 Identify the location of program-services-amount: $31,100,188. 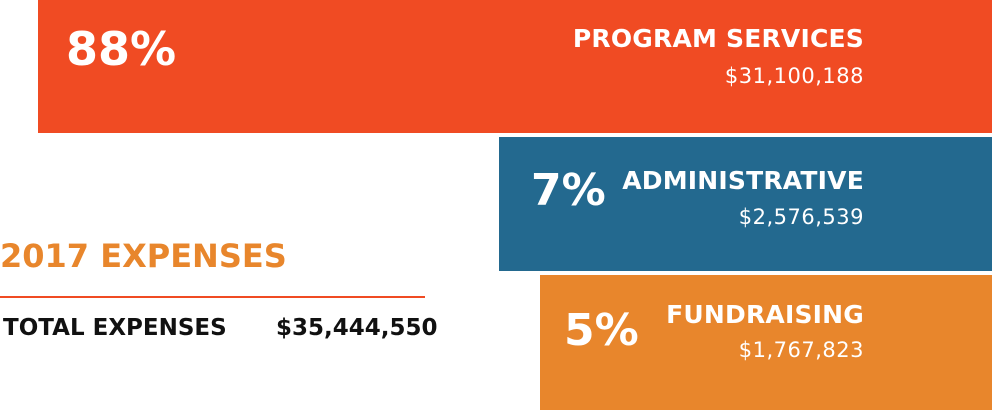
(794, 76).